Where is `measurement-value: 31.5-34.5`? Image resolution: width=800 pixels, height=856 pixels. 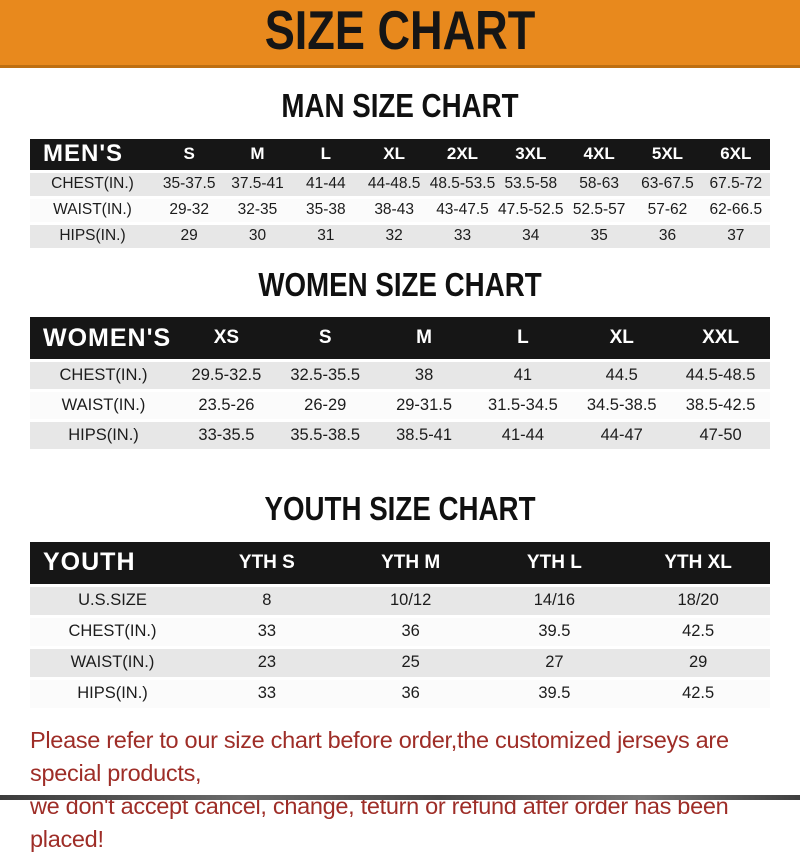 measurement-value: 31.5-34.5 is located at coordinates (523, 406).